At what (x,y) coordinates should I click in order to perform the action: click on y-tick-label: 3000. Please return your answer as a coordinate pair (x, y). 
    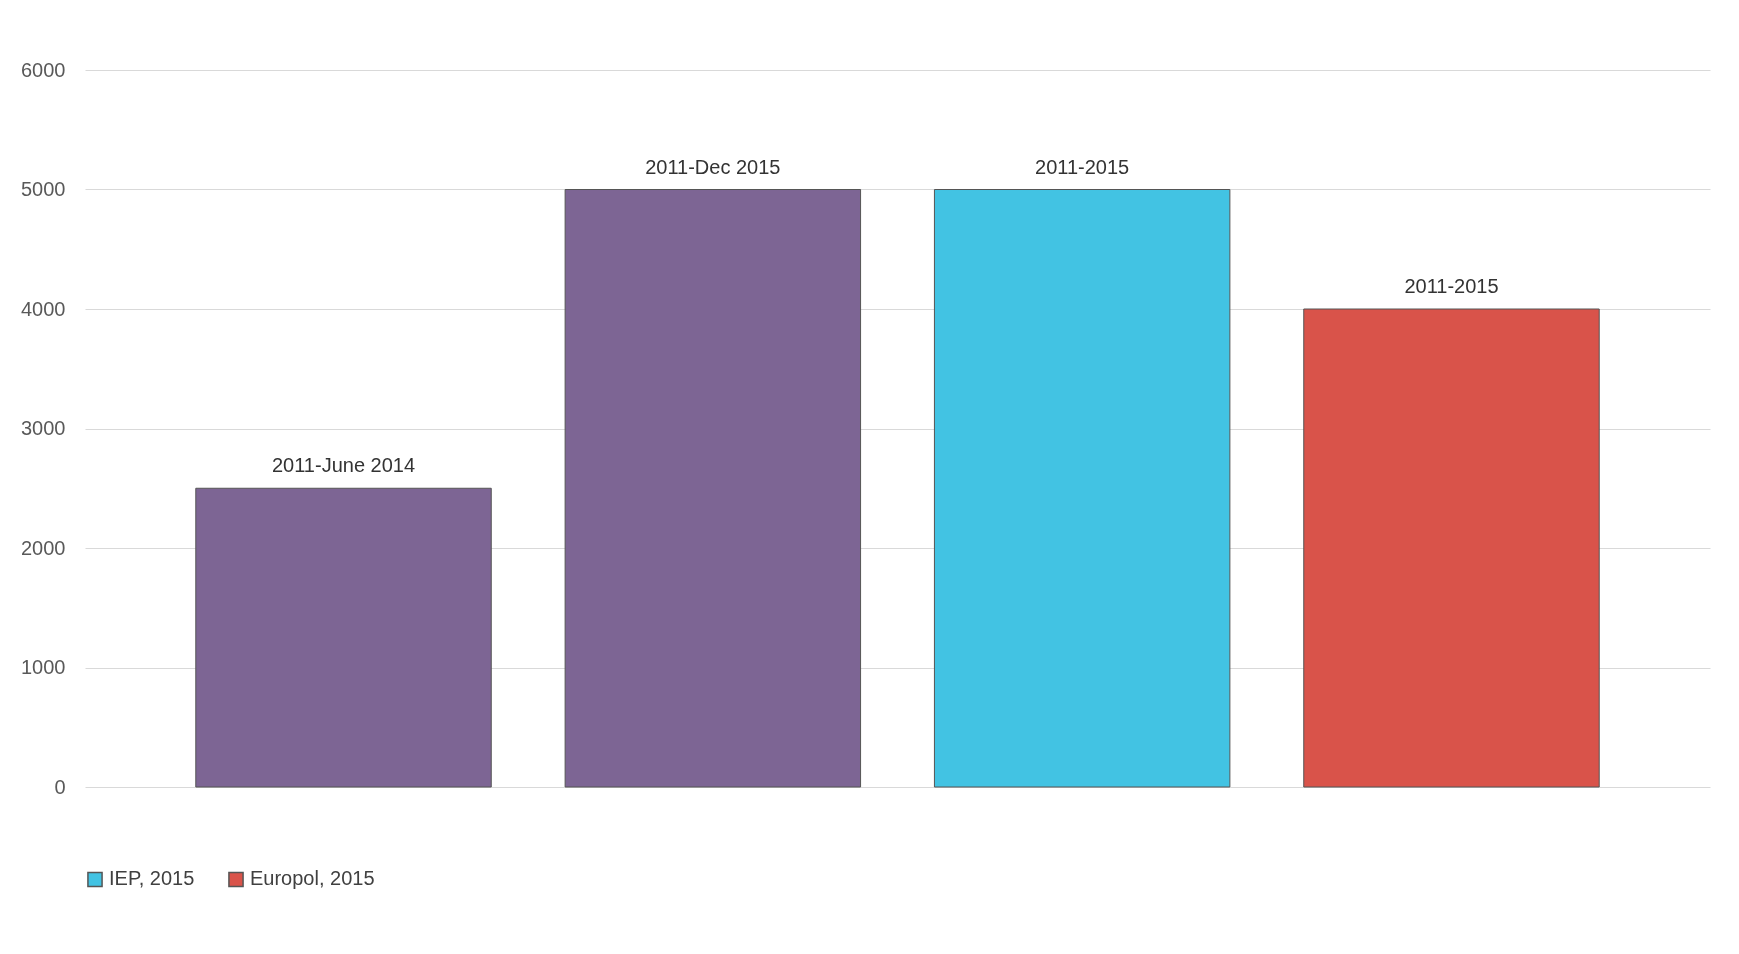
    Looking at the image, I should click on (43, 428).